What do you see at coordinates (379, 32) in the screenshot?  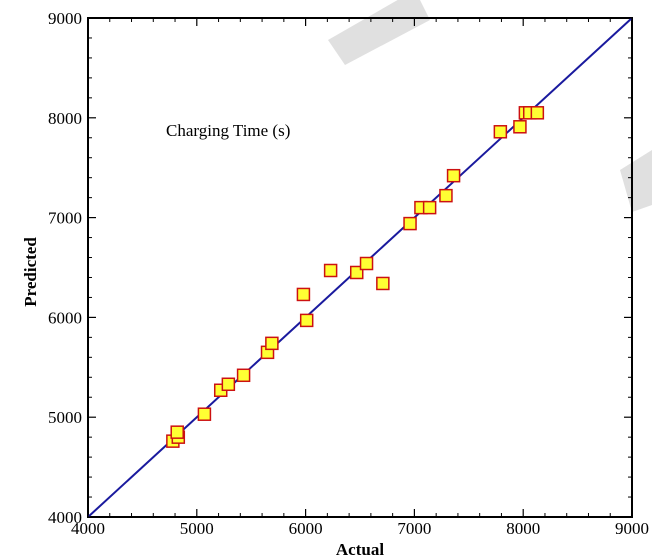 I see `decorative-gray-stroke` at bounding box center [379, 32].